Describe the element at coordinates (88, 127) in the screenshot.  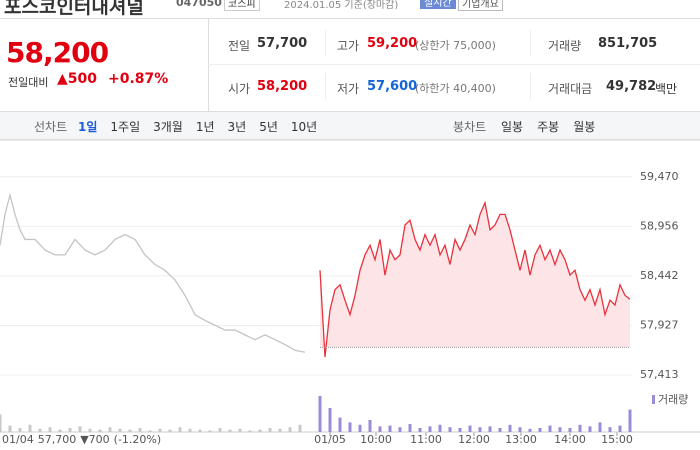
I see `tab: 1일` at that location.